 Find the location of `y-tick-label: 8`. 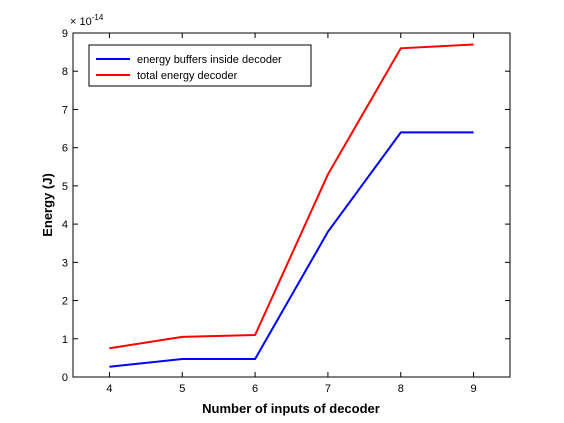

y-tick-label: 8 is located at coordinates (65, 72).